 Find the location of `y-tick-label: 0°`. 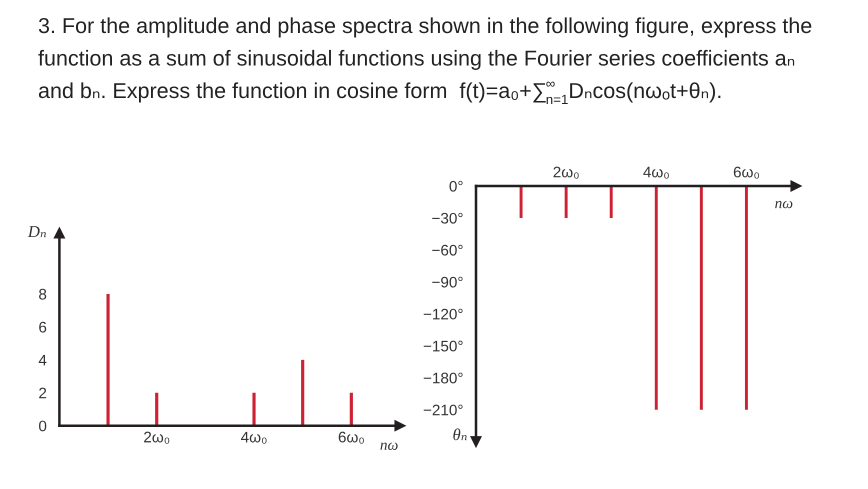

y-tick-label: 0° is located at coordinates (456, 186).